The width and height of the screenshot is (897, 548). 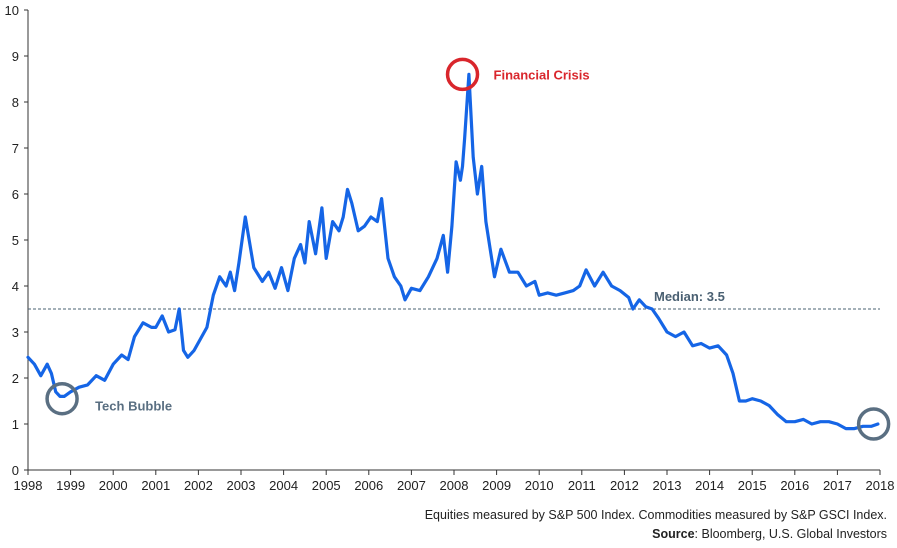 What do you see at coordinates (880, 485) in the screenshot?
I see `x-tick-label: 2018` at bounding box center [880, 485].